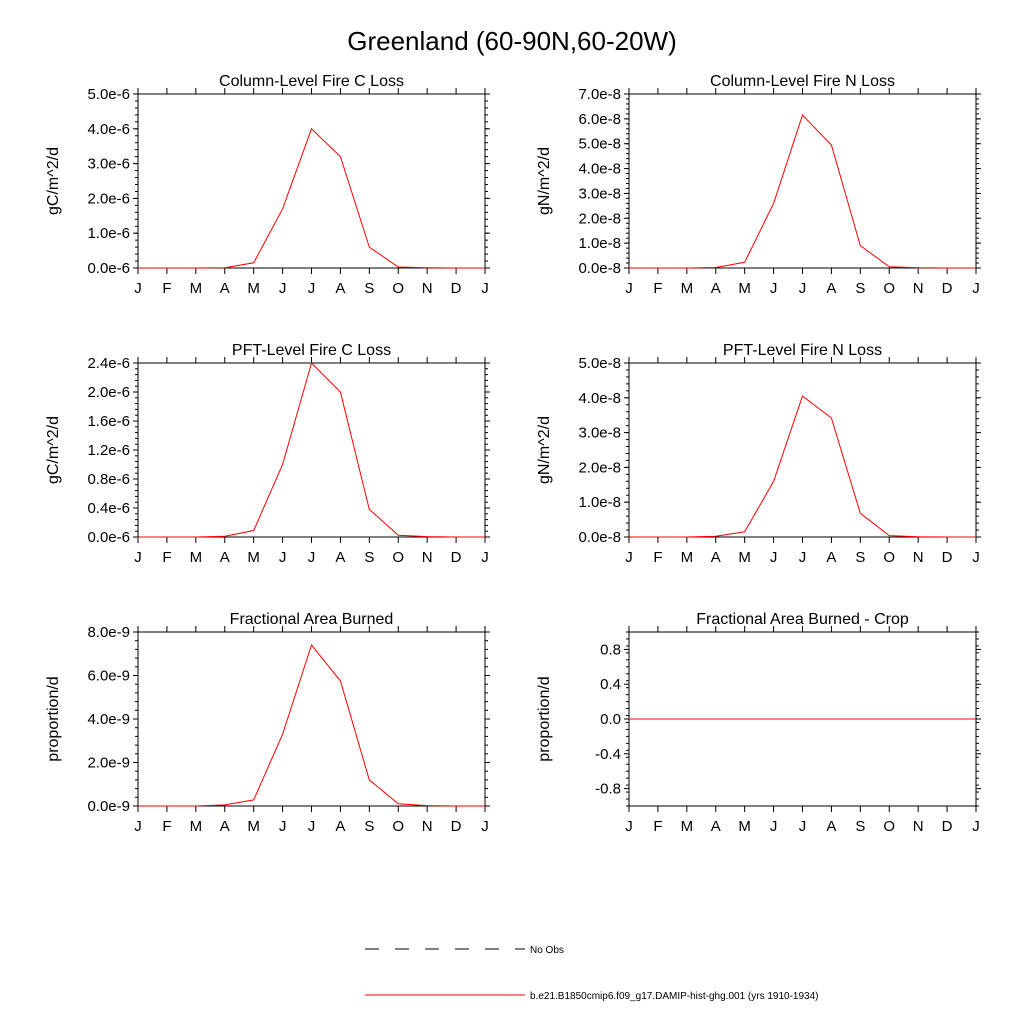 This screenshot has height=1024, width=1024. I want to click on figure-title: Greenland (60-90N,60-20W), so click(512, 41).